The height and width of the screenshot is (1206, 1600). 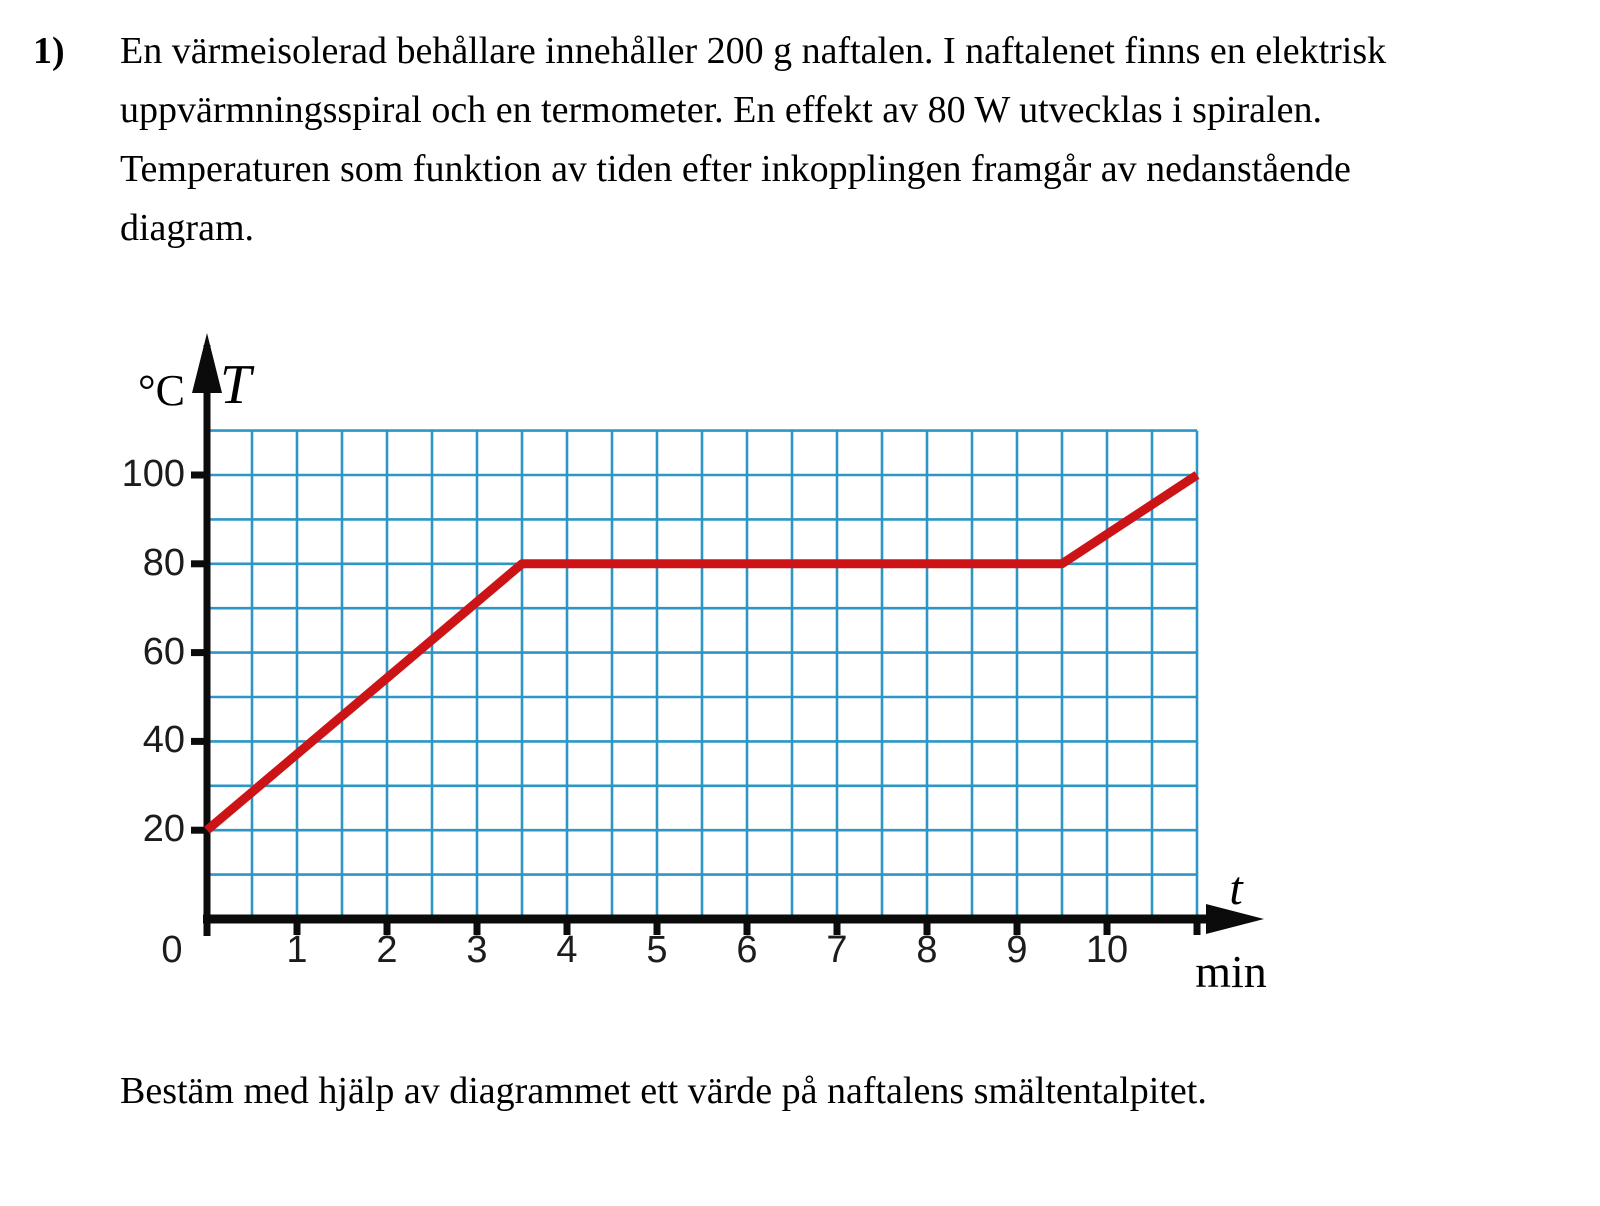 What do you see at coordinates (187, 228) in the screenshot?
I see `problem-line: diagram.` at bounding box center [187, 228].